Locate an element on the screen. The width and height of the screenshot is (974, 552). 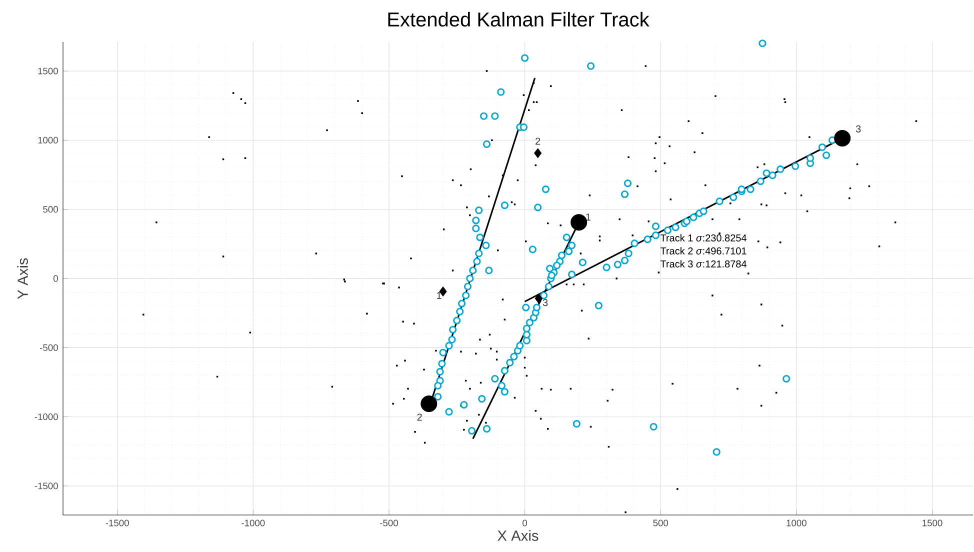
x-tick-label: 1000 is located at coordinates (796, 523).